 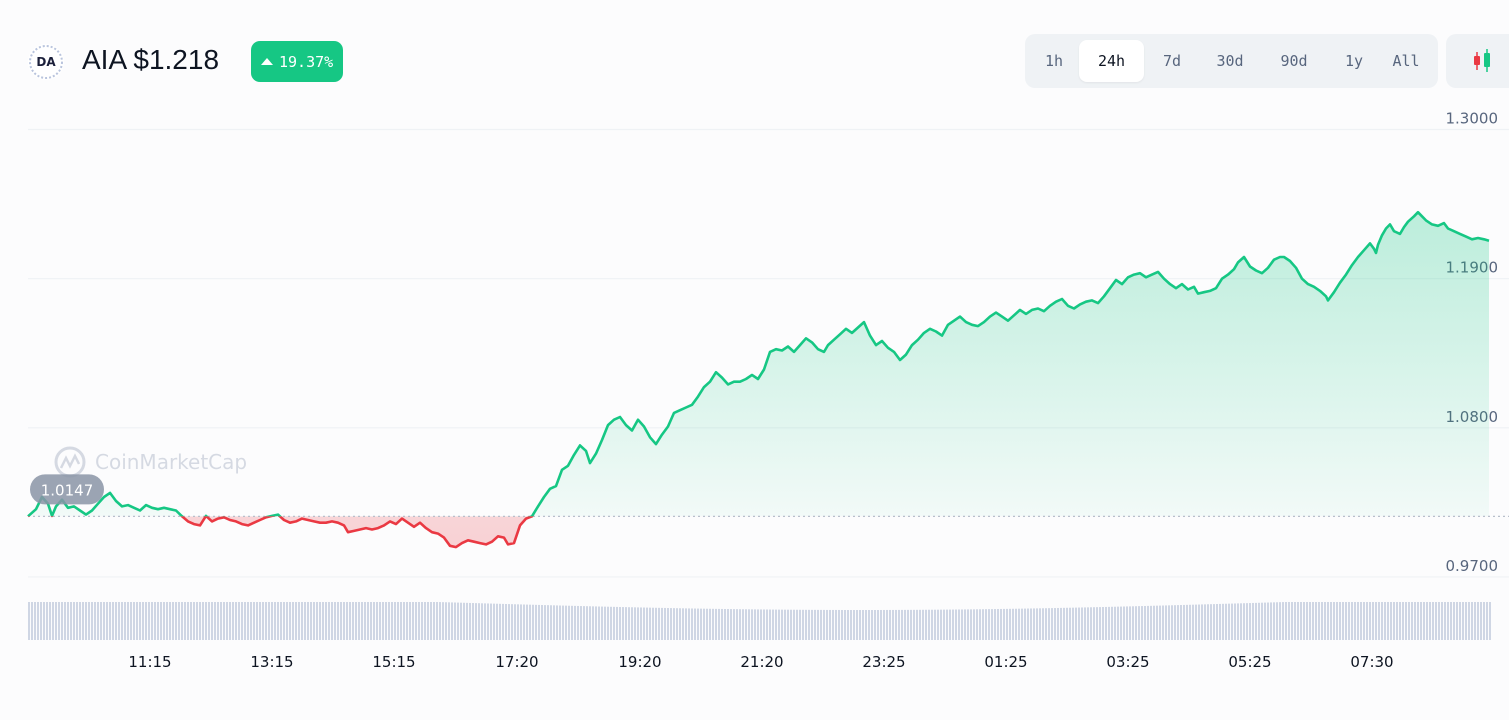 What do you see at coordinates (1111, 61) in the screenshot?
I see `range-24h-button: 24h` at bounding box center [1111, 61].